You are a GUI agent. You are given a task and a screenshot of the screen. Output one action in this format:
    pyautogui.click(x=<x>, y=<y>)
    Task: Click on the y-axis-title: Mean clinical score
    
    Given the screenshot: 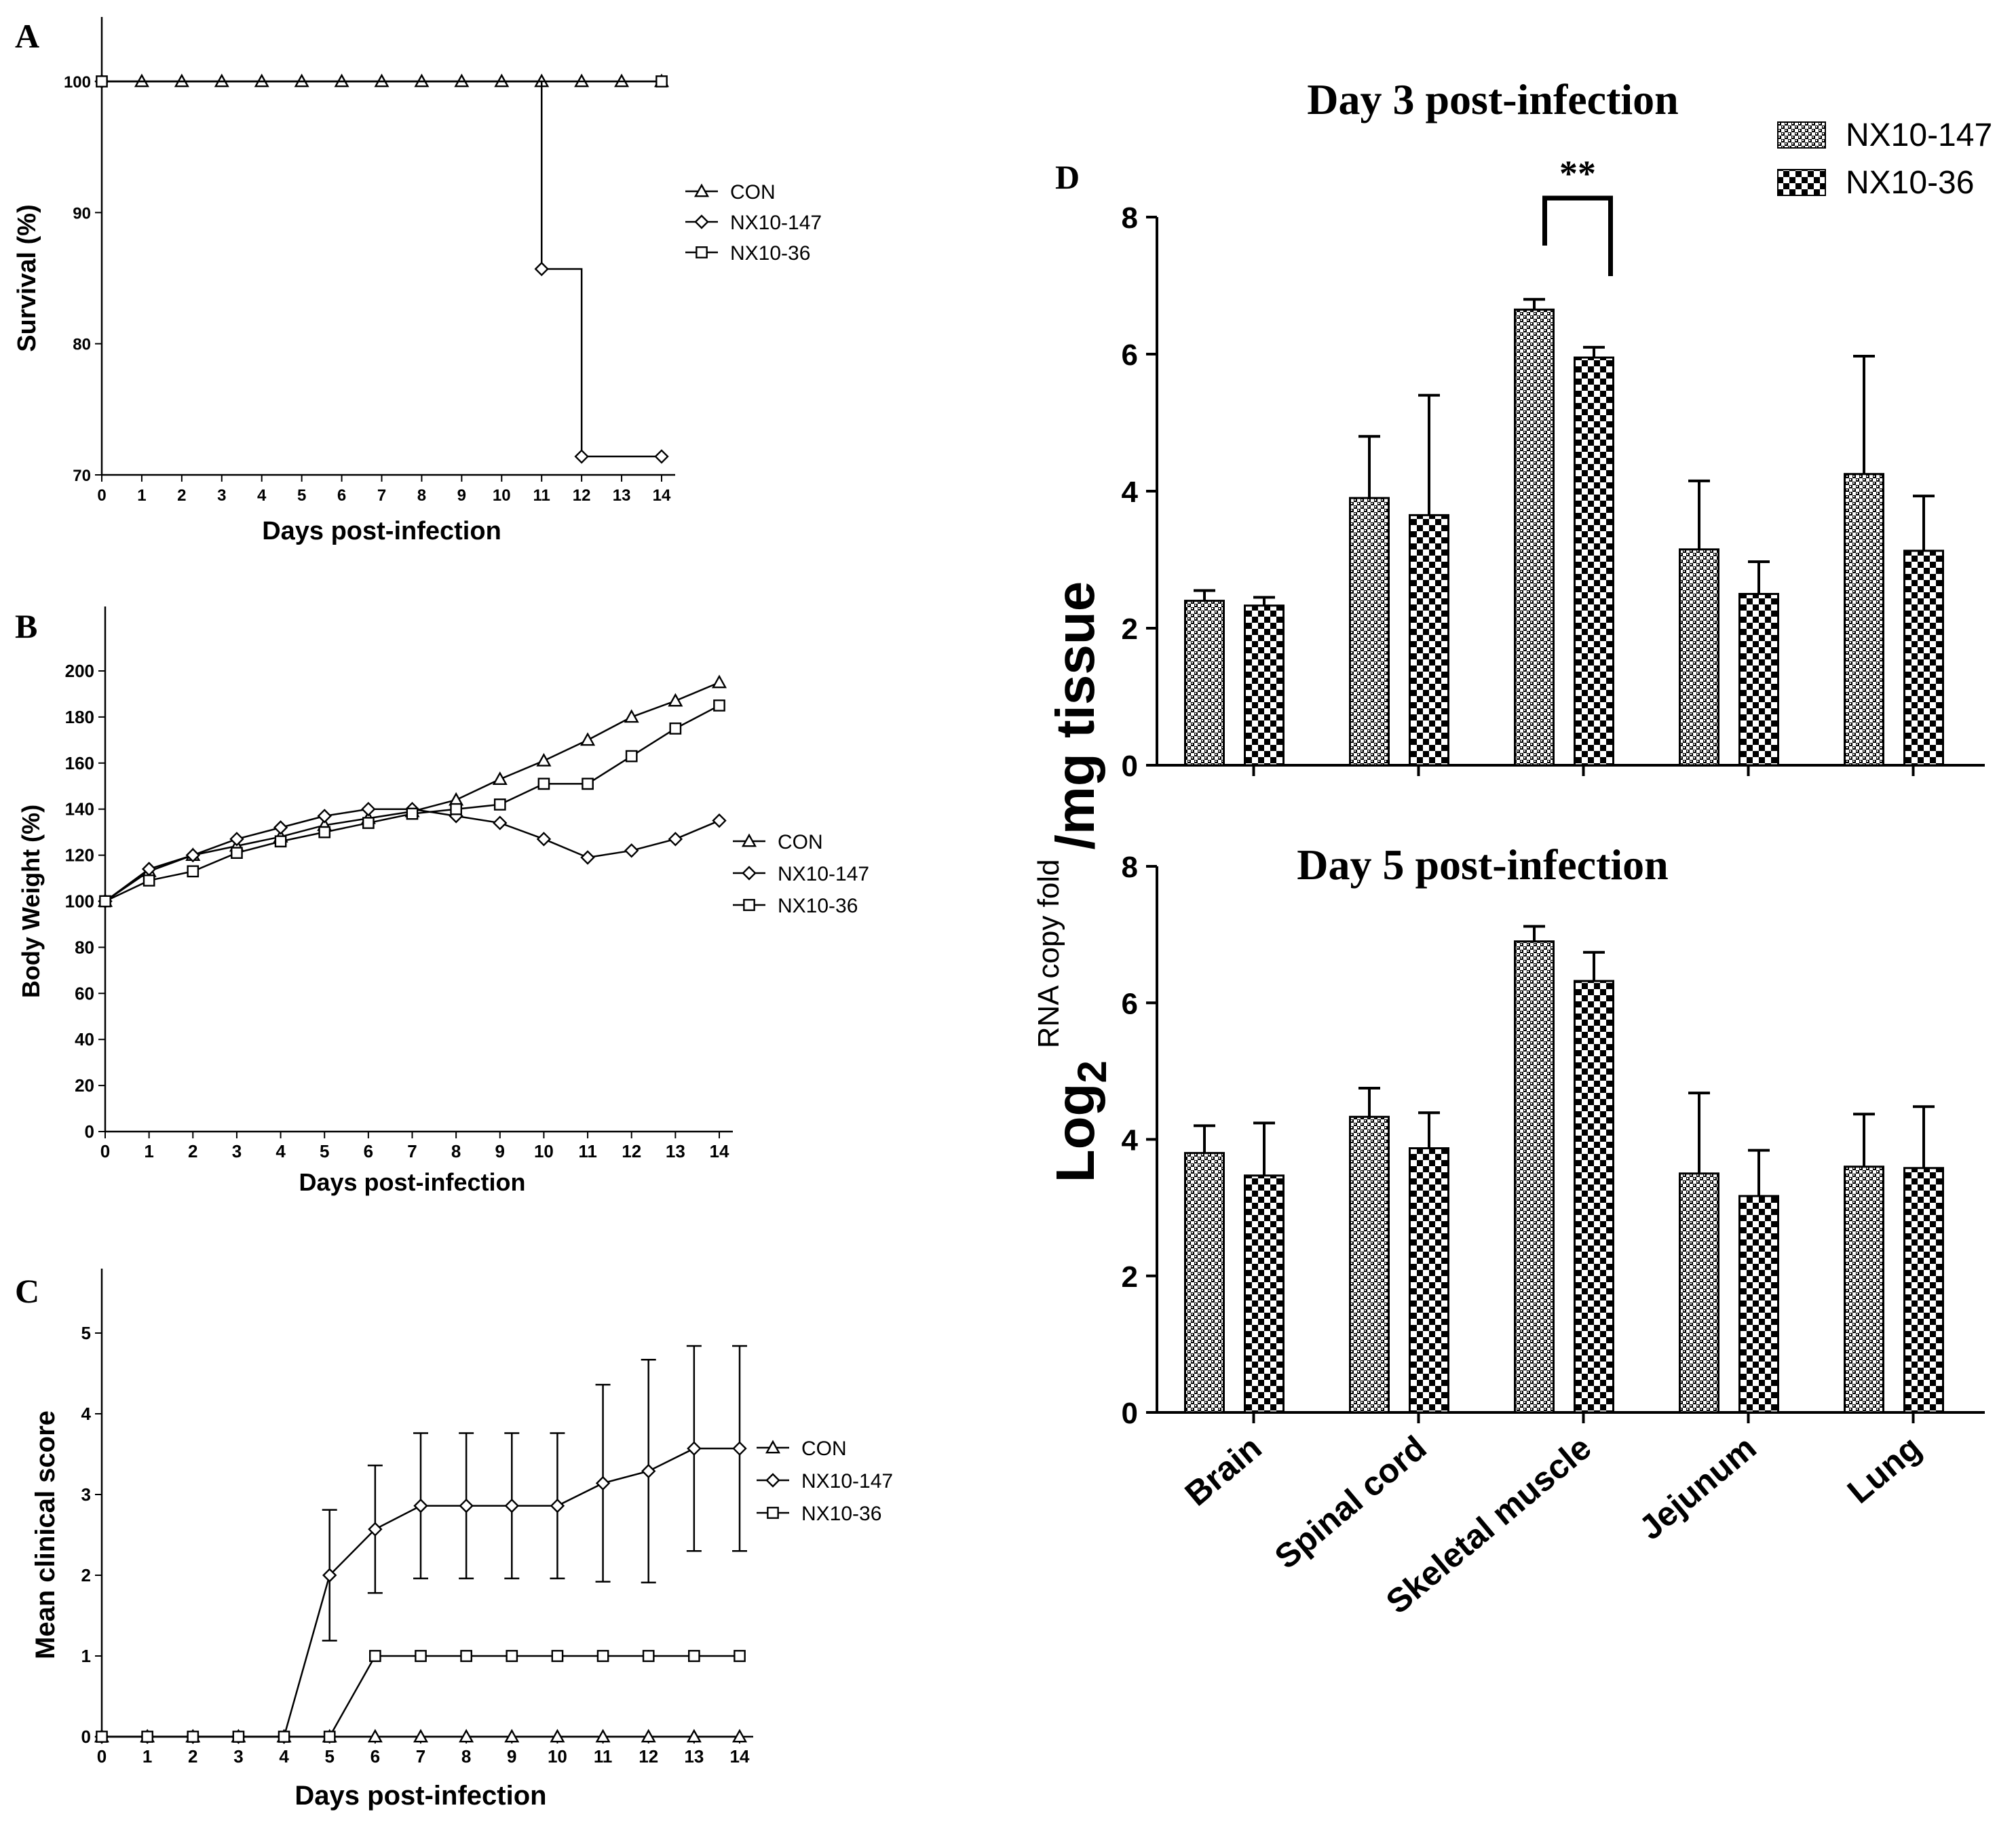 What is the action you would take?
    pyautogui.click(x=45, y=1534)
    